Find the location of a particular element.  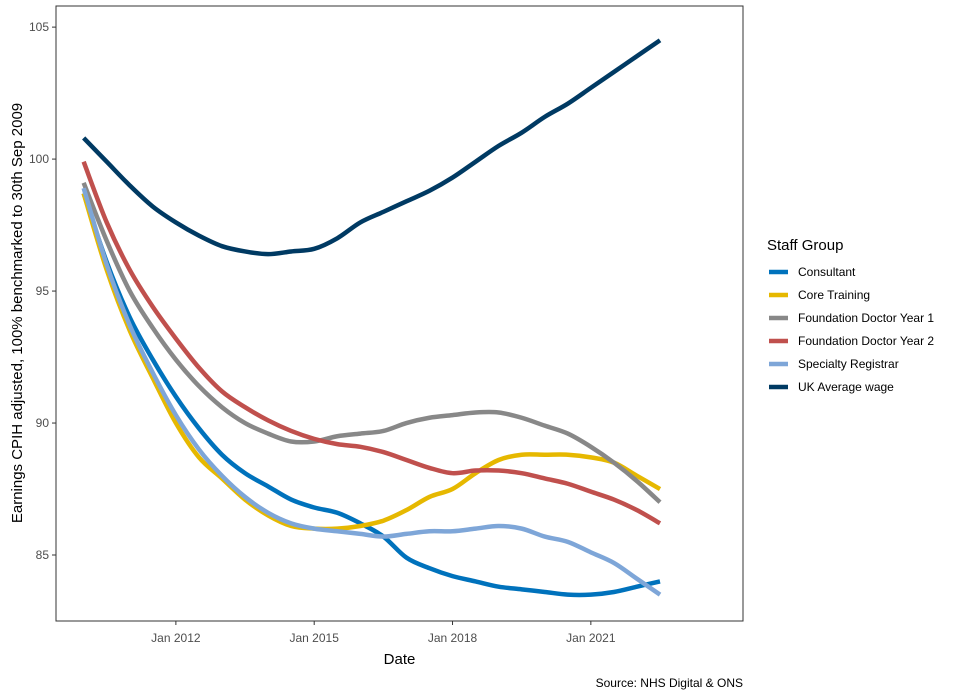

legend-label-foundation-doctor-year-2: Foundation Doctor Year 2 is located at coordinates (866, 341).